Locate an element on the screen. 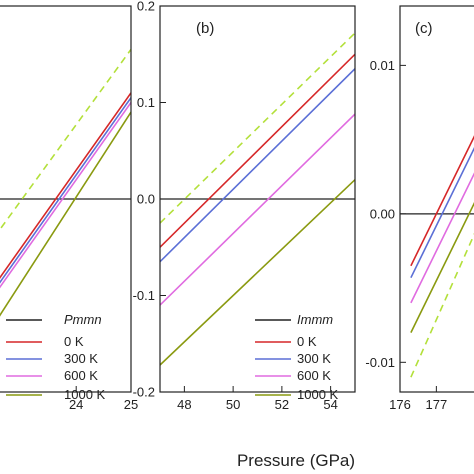  x-tick-label: 24 is located at coordinates (76, 404).